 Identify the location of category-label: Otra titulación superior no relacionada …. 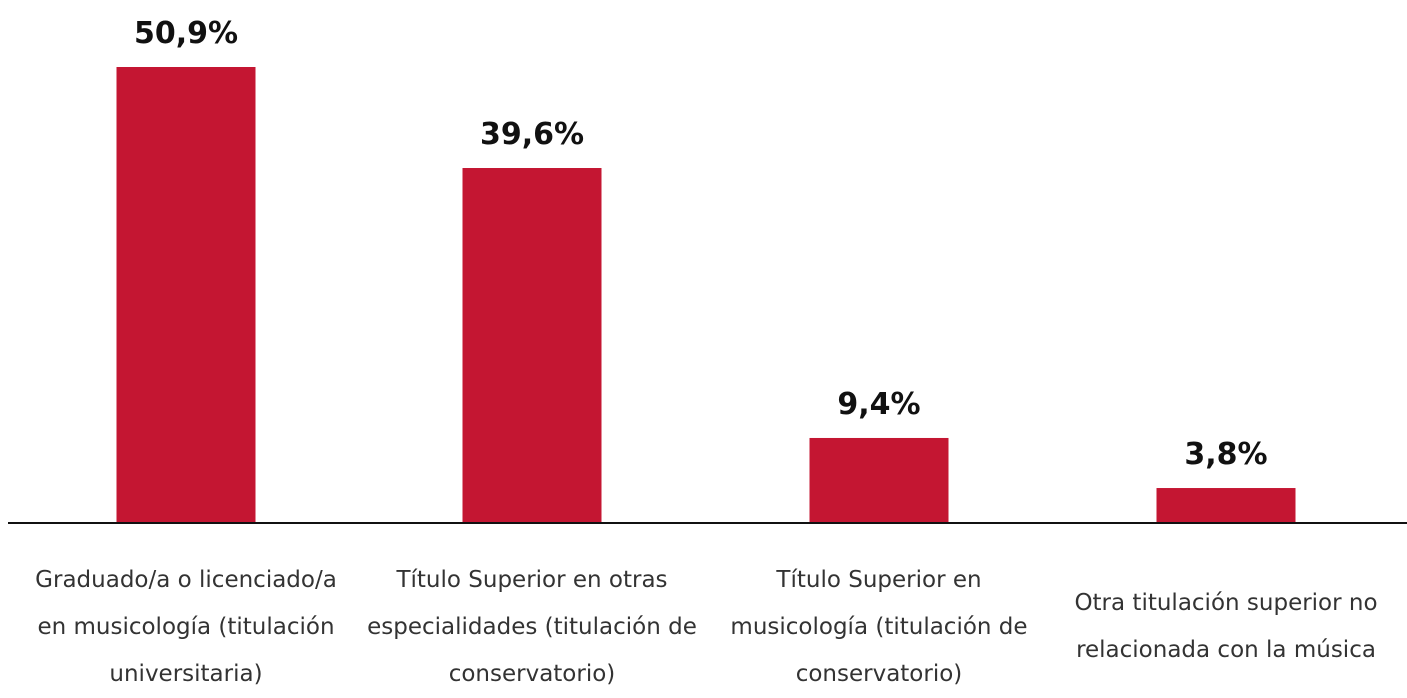
(1226, 626).